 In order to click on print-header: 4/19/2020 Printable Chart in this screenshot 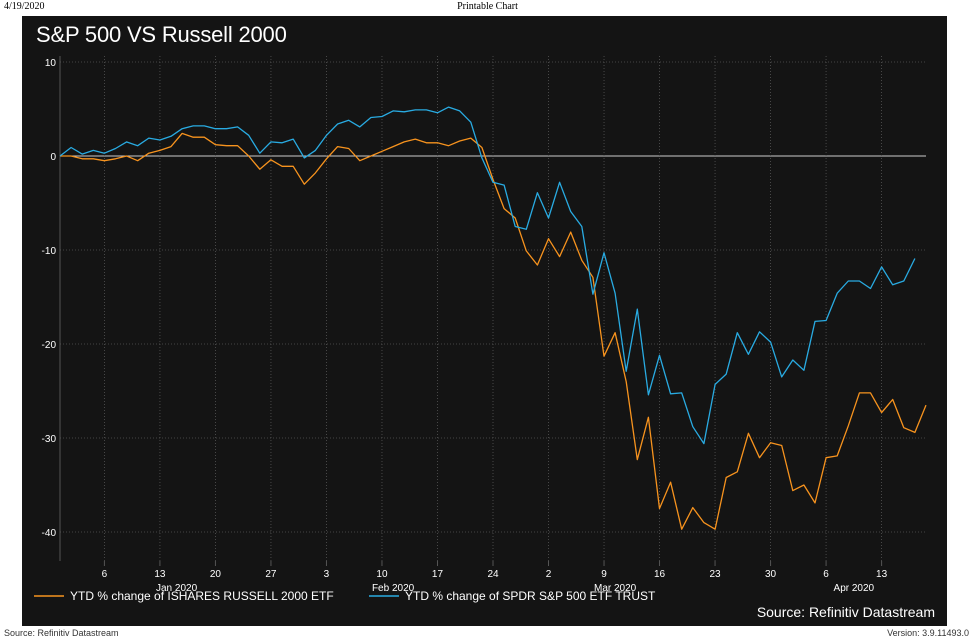, I will do `click(487, 8)`.